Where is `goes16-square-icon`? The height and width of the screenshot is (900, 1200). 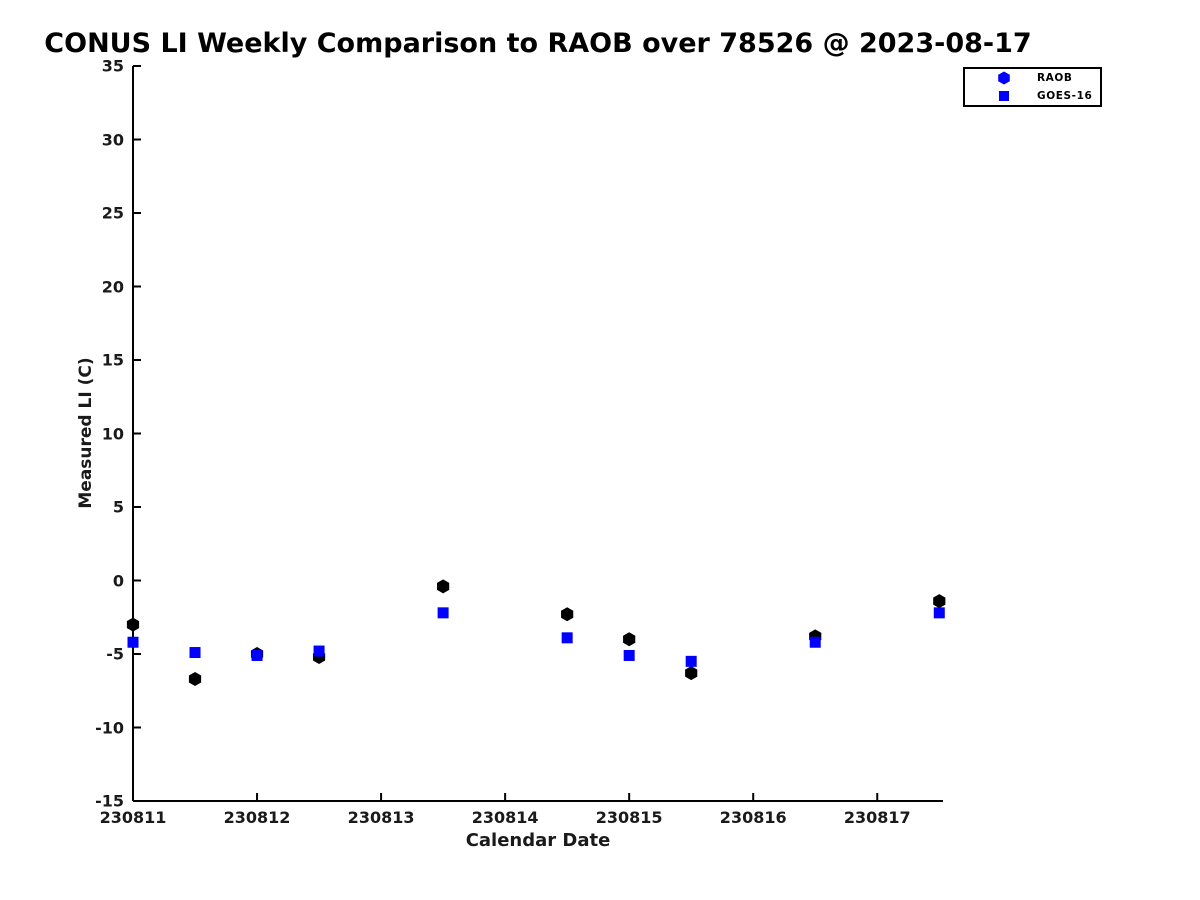 goes16-square-icon is located at coordinates (1004, 96).